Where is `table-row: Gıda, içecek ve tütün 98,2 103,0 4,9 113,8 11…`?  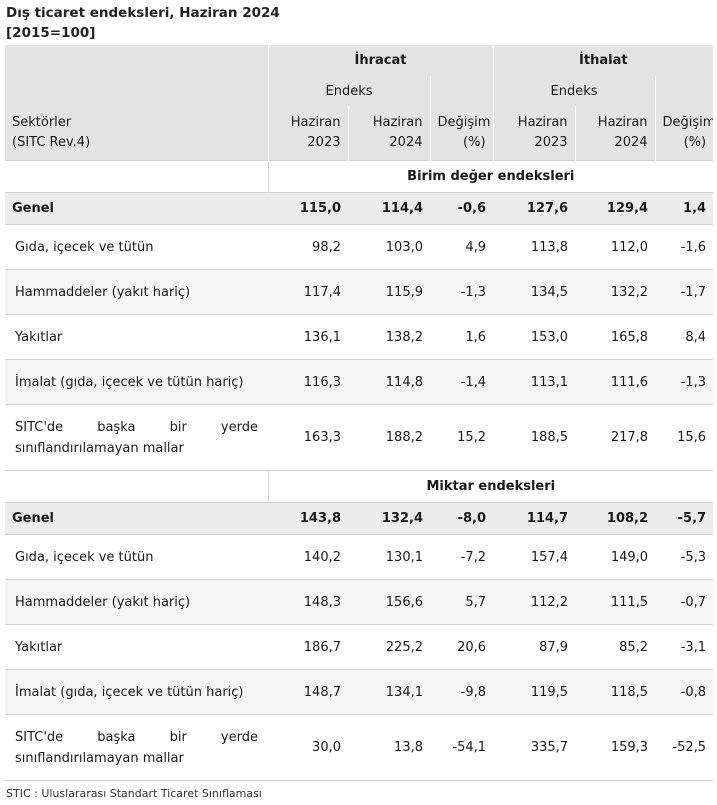
table-row: Gıda, içecek ve tütün 98,2 103,0 4,9 113,8 11… is located at coordinates (359, 247).